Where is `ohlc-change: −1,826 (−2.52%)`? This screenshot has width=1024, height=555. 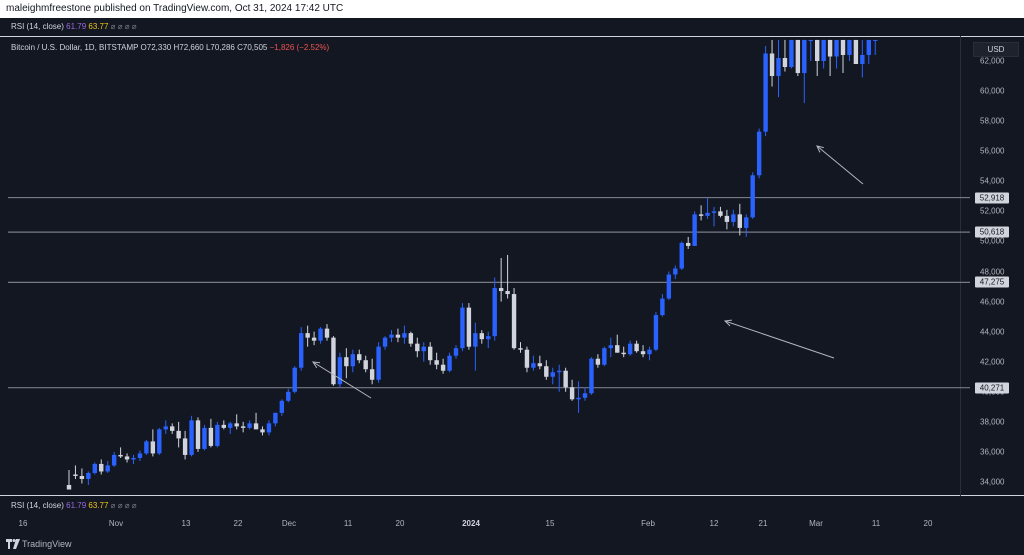 ohlc-change: −1,826 (−2.52%) is located at coordinates (299, 47).